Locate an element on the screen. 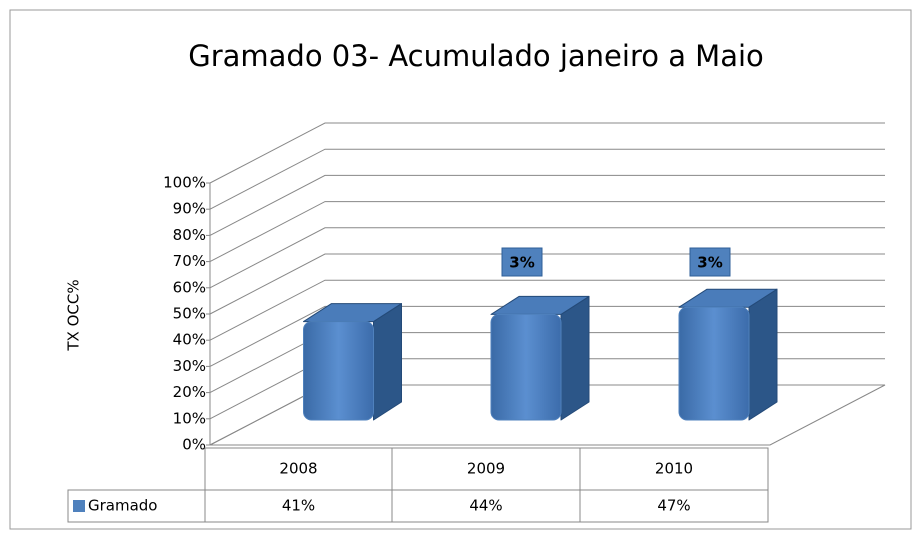 The height and width of the screenshot is (540, 921). data-table: 2008 2009 2010 Gramado 41% 44% 47% is located at coordinates (418, 485).